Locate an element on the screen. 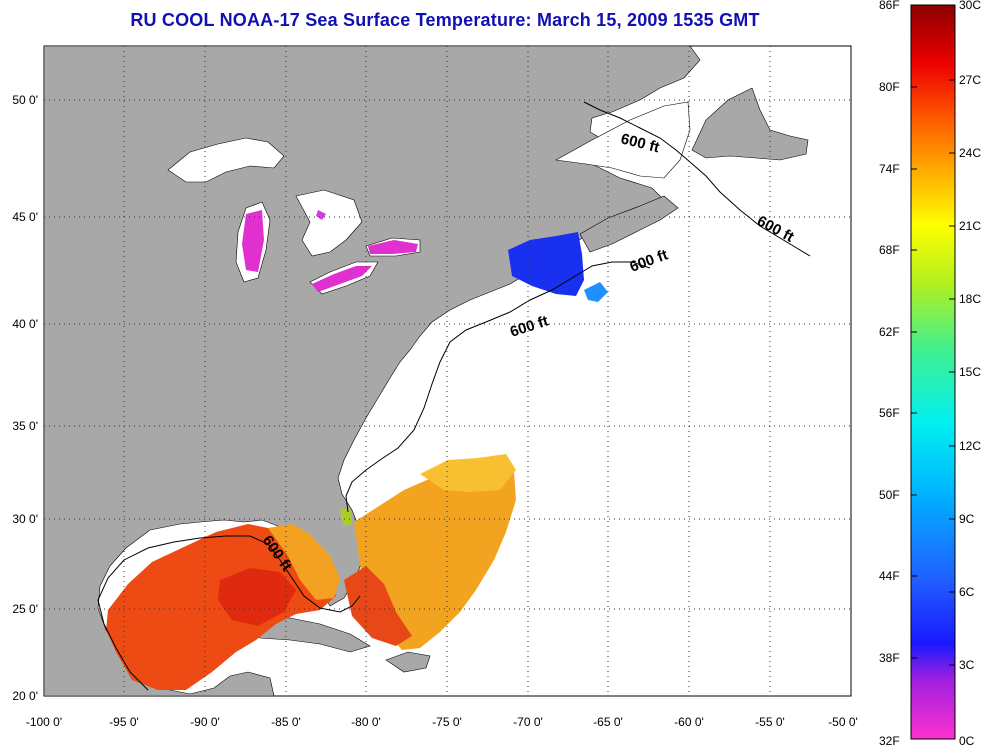  colorbar-c-label: 3C is located at coordinates (967, 665).